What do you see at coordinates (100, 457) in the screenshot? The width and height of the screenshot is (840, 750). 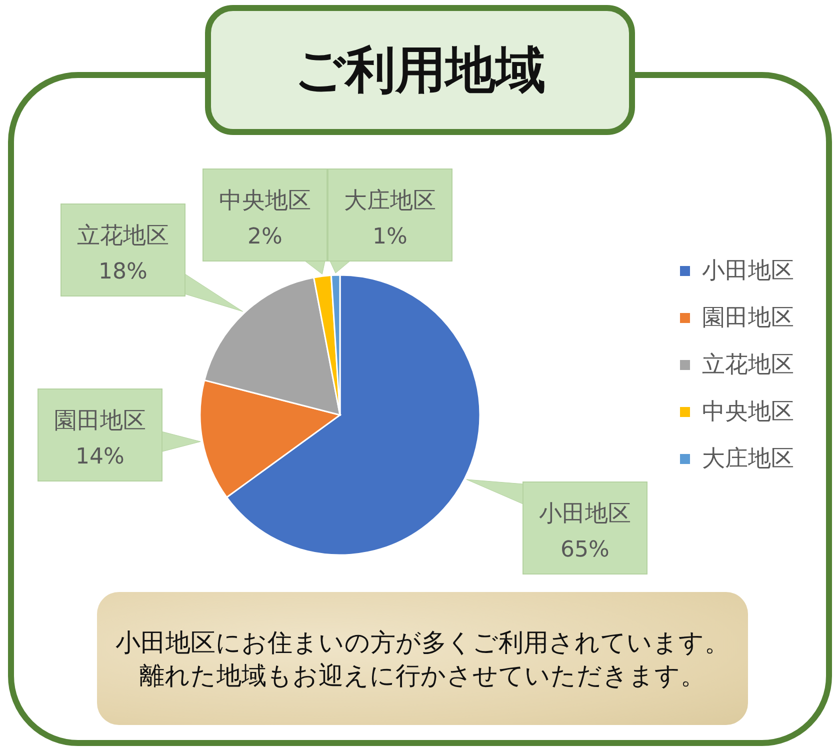 I see `data-label: 14%` at bounding box center [100, 457].